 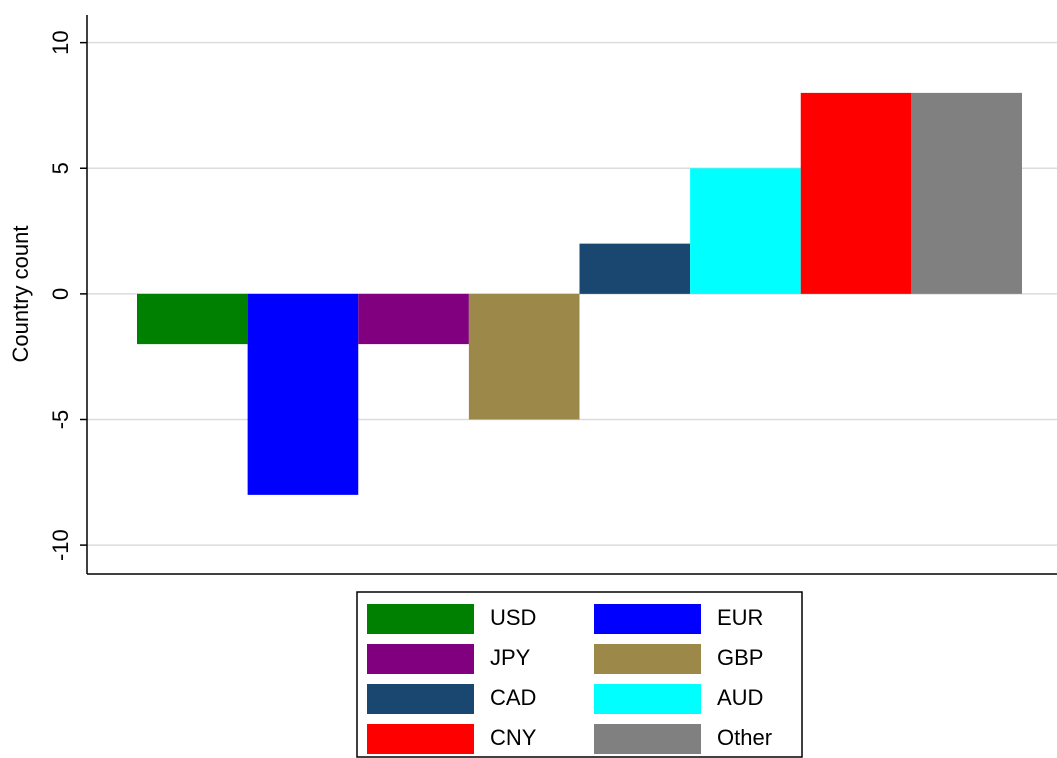 What do you see at coordinates (20, 294) in the screenshot?
I see `y-axis-label: Country count` at bounding box center [20, 294].